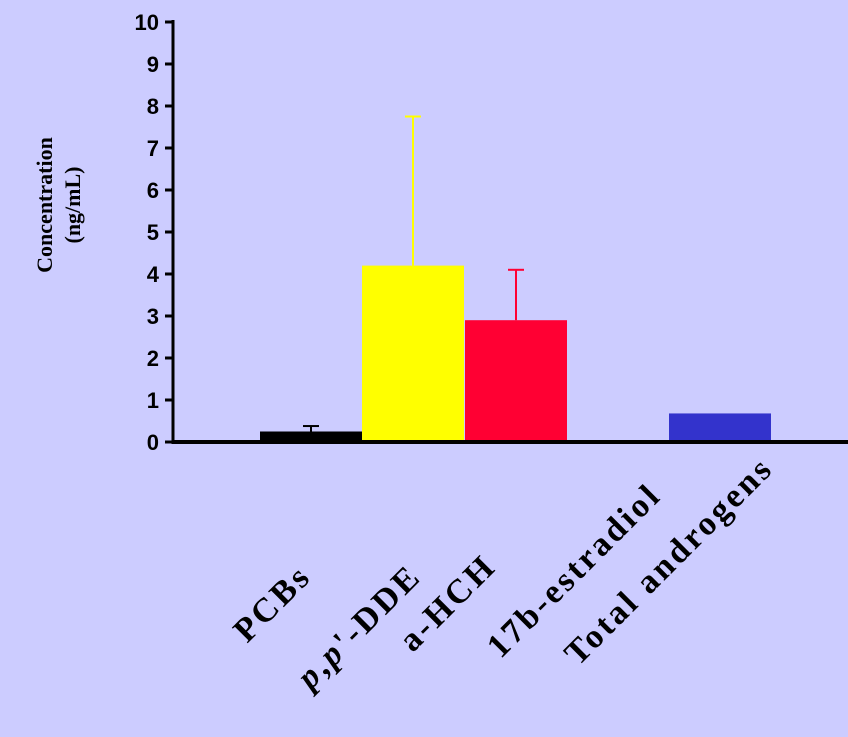 The image size is (848, 737). What do you see at coordinates (153, 190) in the screenshot?
I see `y-tick-label: 6` at bounding box center [153, 190].